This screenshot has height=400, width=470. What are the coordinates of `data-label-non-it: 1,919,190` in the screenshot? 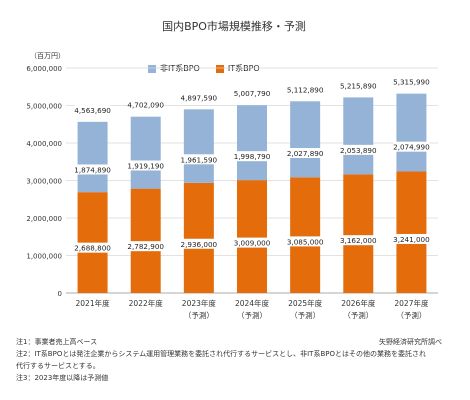 It's located at (145, 165).